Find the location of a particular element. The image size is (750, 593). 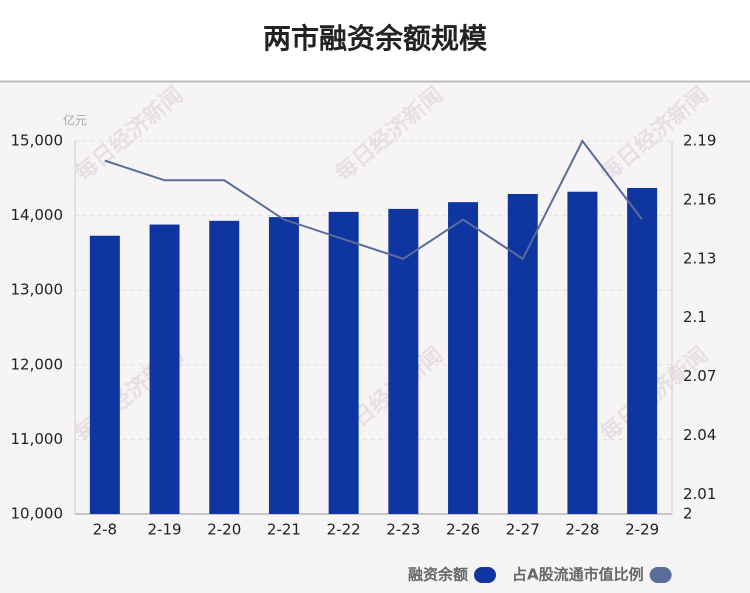

y-tick-label: 13,000 is located at coordinates (37, 290).